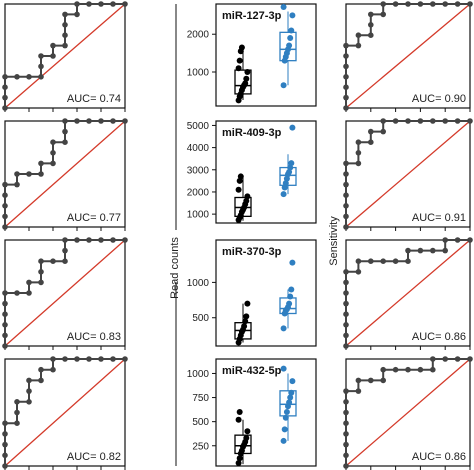 Image resolution: width=474 pixels, height=470 pixels. Describe the element at coordinates (198, 283) in the screenshot. I see `y-tick-label: 1000` at that location.